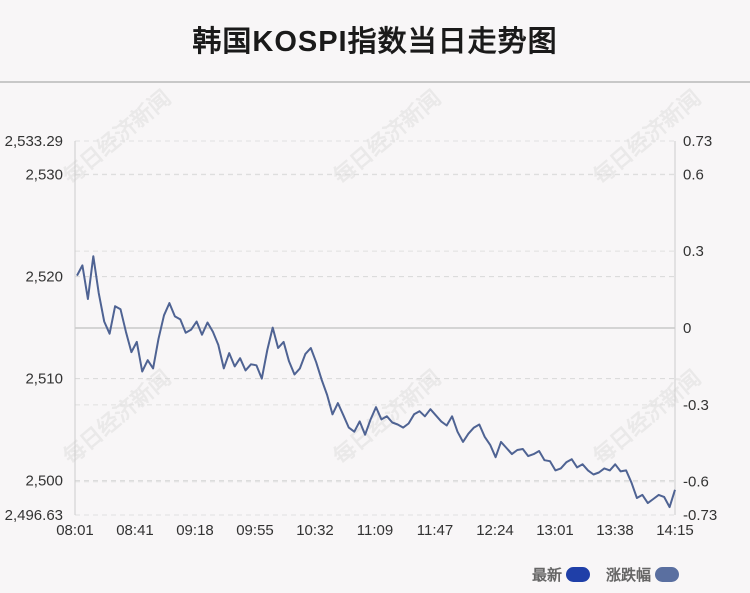 The width and height of the screenshot is (750, 593). Describe the element at coordinates (696, 405) in the screenshot. I see `y-right-tick-label: -0.3` at that location.